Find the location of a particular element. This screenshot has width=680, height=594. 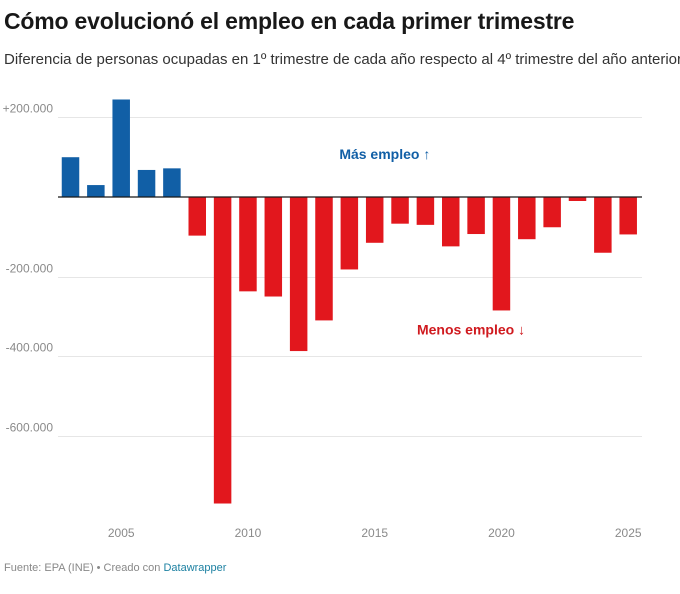

bar-2020 is located at coordinates (501, 254).